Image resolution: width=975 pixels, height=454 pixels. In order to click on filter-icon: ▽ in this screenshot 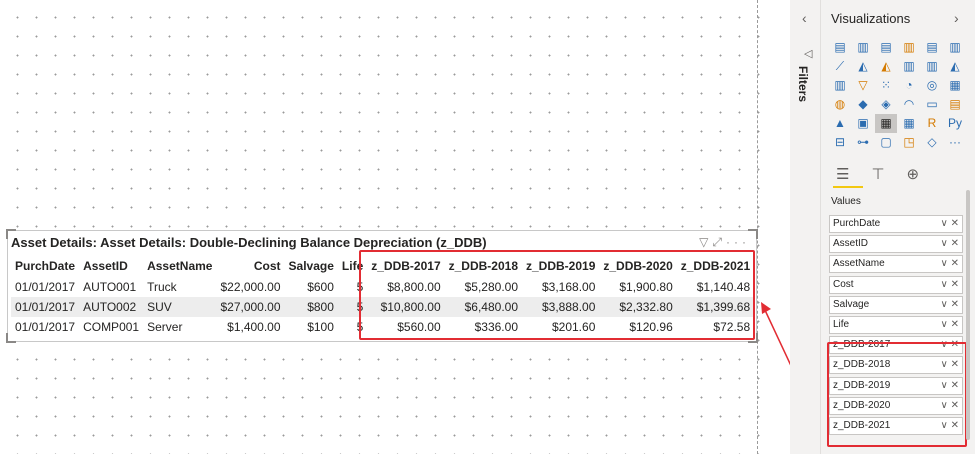, I will do `click(706, 242)`.